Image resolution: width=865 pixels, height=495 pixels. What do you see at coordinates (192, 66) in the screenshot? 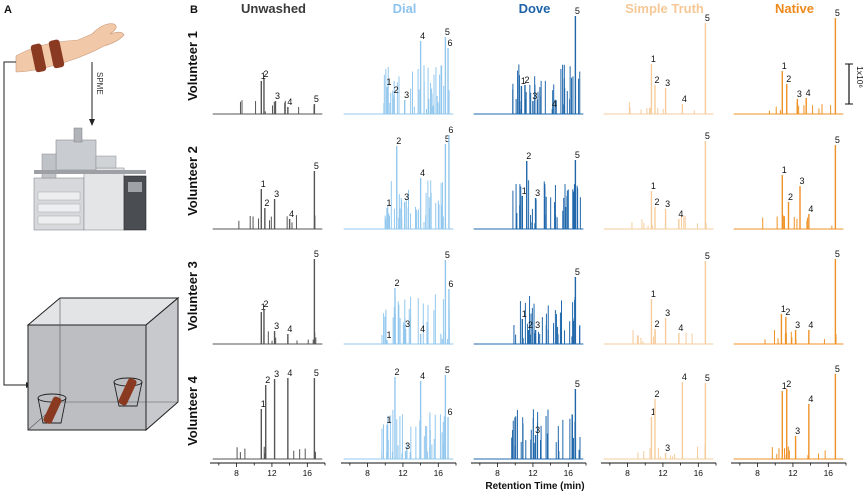
I see `row-label-1: Volunteer 1` at bounding box center [192, 66].